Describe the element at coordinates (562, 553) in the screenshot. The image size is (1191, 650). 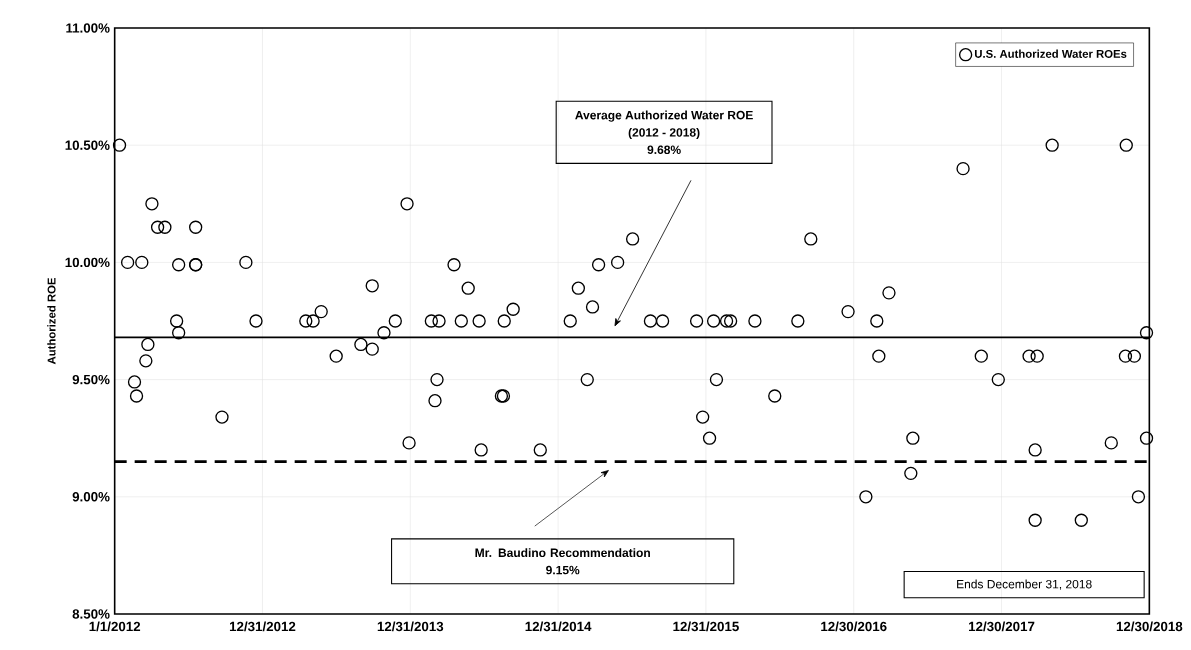
I see `annotation: Mr. Baudino Recommendation` at that location.